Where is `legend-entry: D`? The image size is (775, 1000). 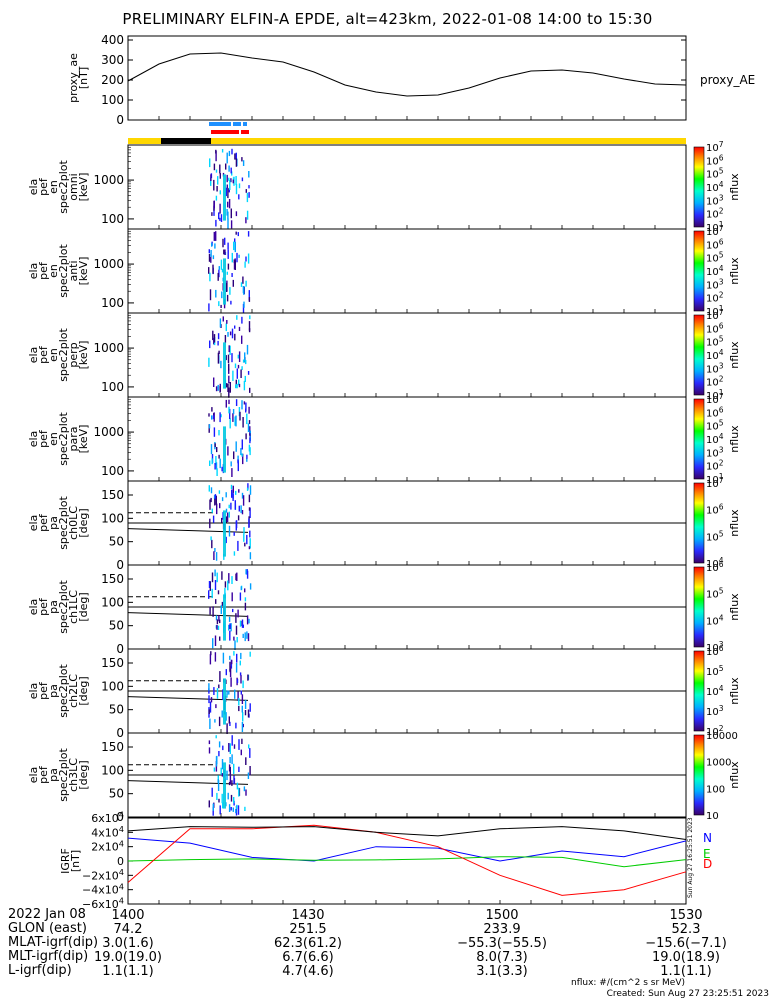 legend-entry: D is located at coordinates (707, 864).